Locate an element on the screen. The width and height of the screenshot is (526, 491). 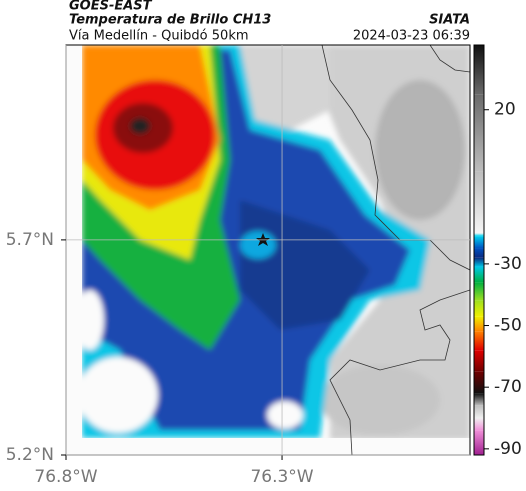
colorbar-tick-label: -50 is located at coordinates (508, 326).